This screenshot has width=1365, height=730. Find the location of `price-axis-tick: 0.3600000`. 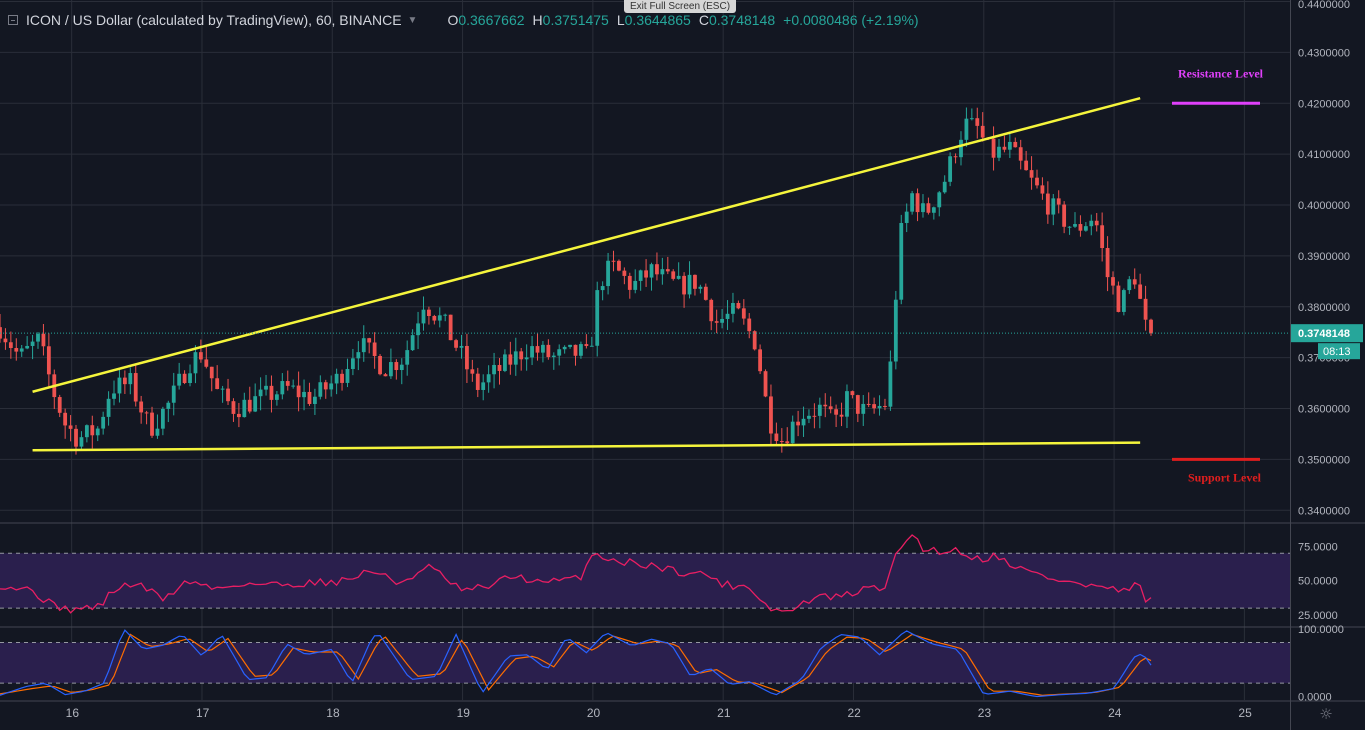

price-axis-tick: 0.3600000 is located at coordinates (1324, 410).